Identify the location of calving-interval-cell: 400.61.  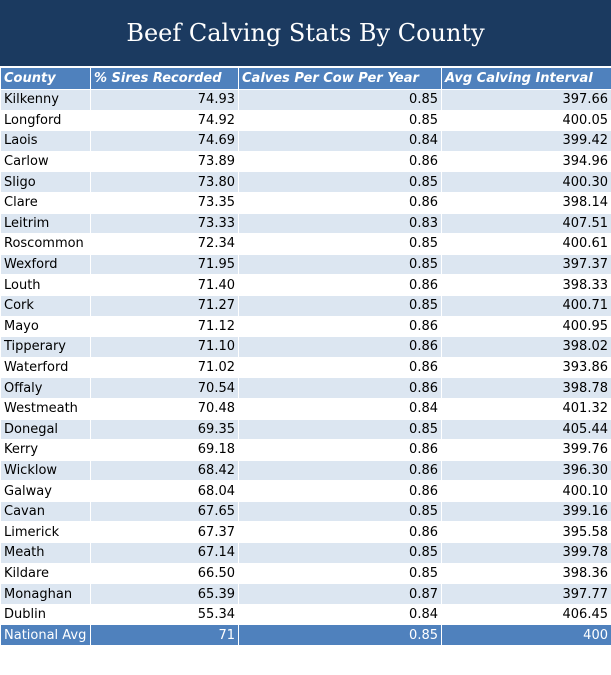
(526, 244).